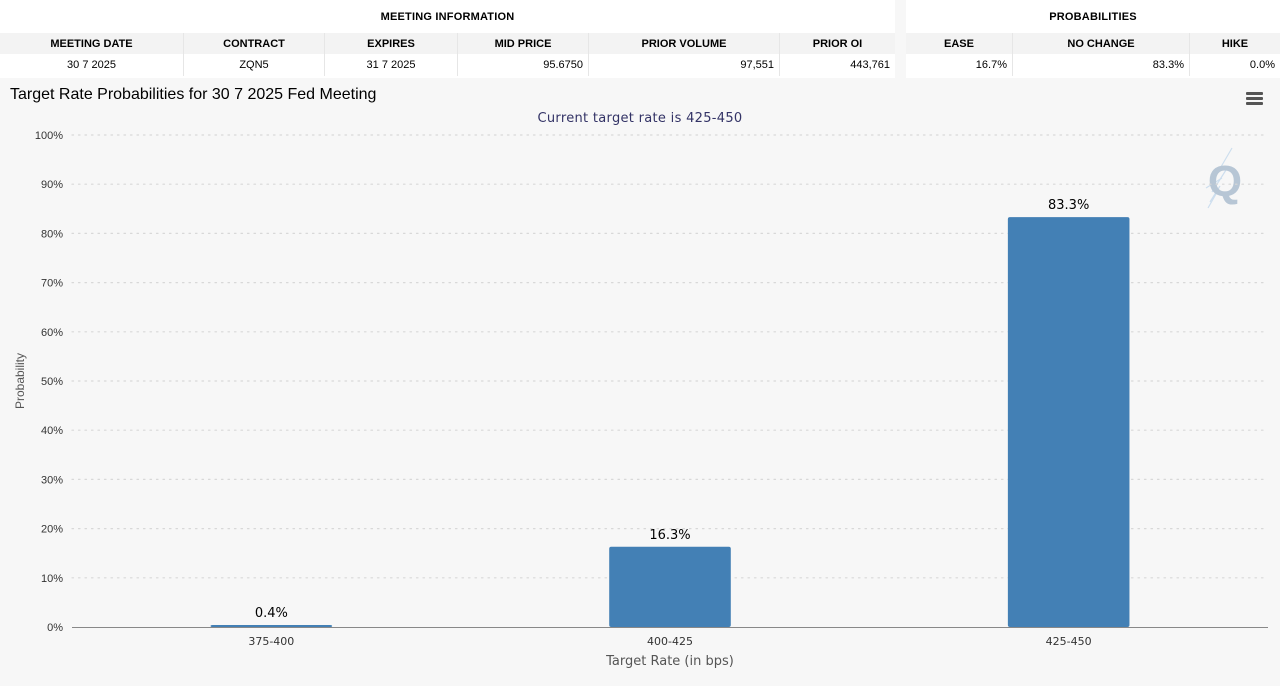  Describe the element at coordinates (52, 333) in the screenshot. I see `y-tick-label: 60%` at that location.